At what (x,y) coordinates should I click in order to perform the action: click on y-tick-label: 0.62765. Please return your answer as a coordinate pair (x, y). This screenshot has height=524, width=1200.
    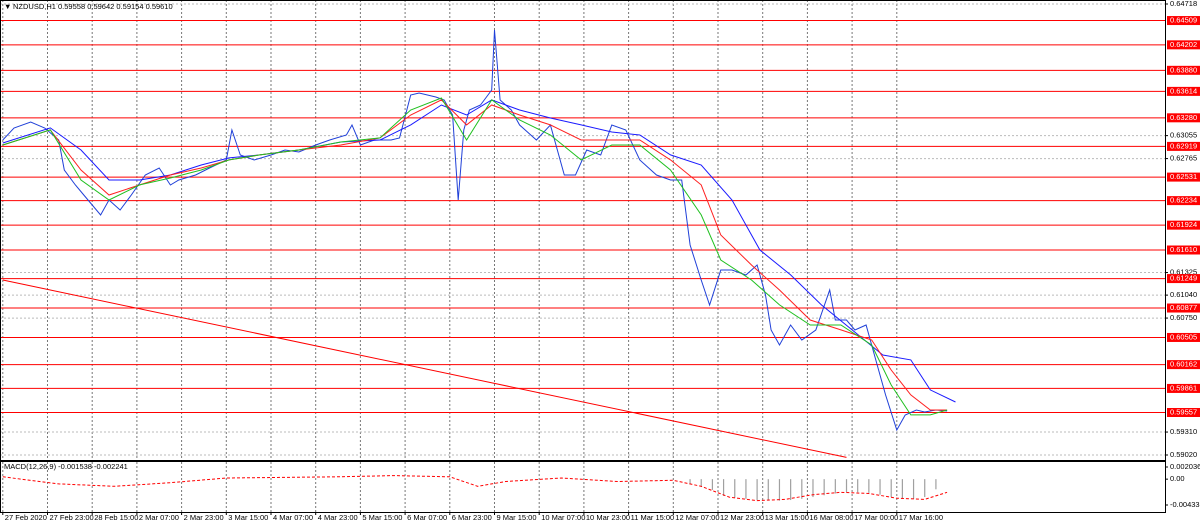
    Looking at the image, I should click on (1183, 158).